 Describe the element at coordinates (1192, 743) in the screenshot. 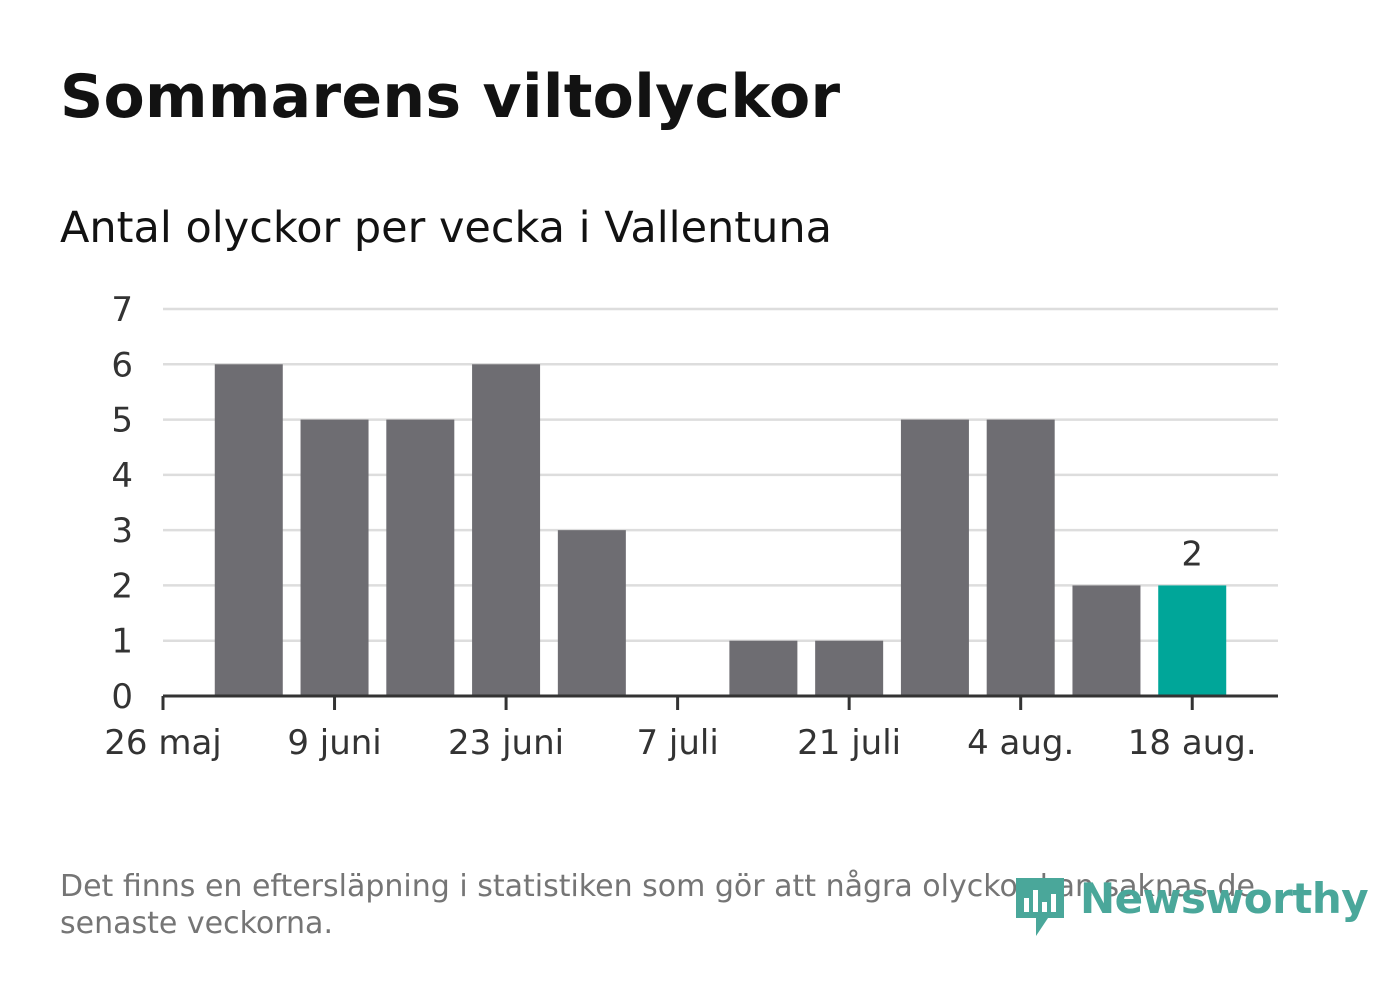

I see `x-tick-label: 18 aug.` at that location.